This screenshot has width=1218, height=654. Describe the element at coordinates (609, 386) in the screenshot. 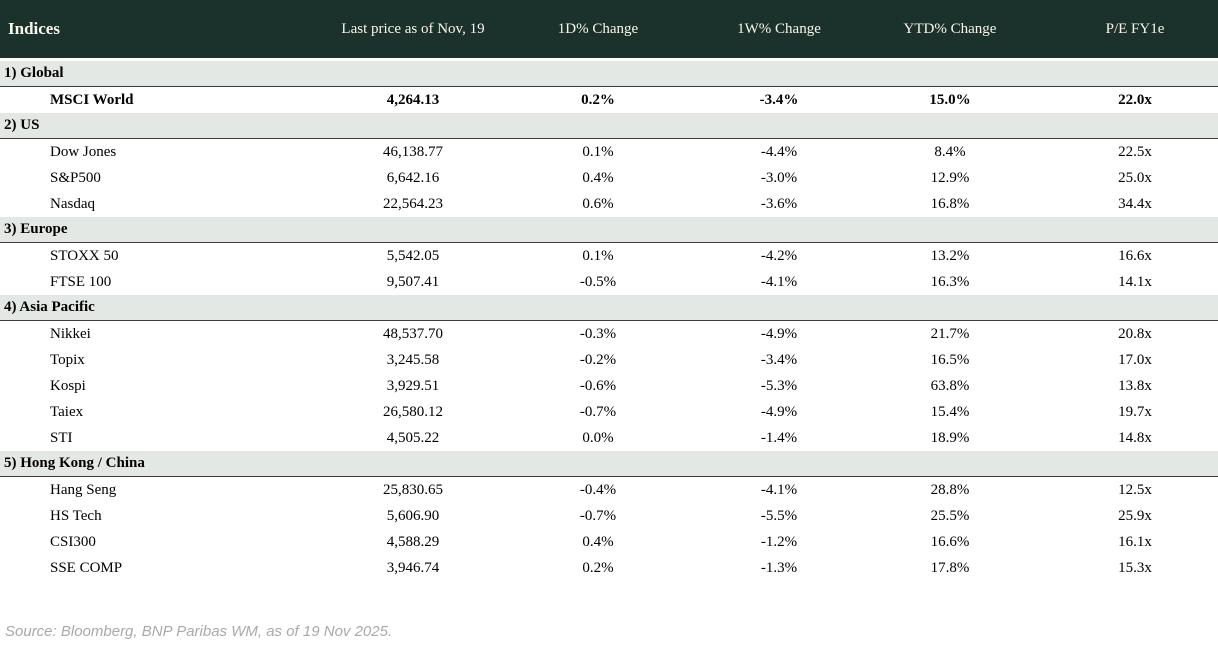

I see `table-row: Kospi 3,929.51 -0.6% -5.3% 63.8% 13.8x` at that location.